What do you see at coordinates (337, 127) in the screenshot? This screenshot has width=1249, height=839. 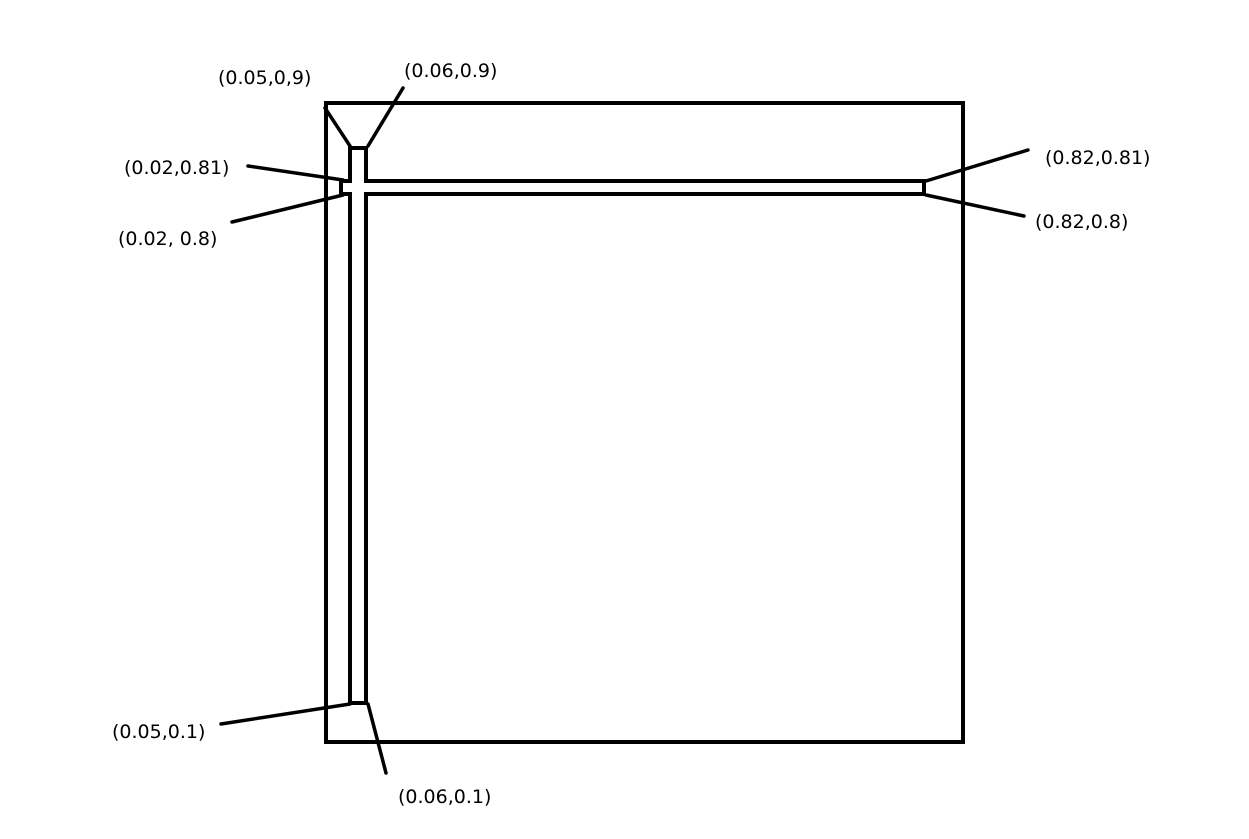 I see `leader-top-left-outer` at bounding box center [337, 127].